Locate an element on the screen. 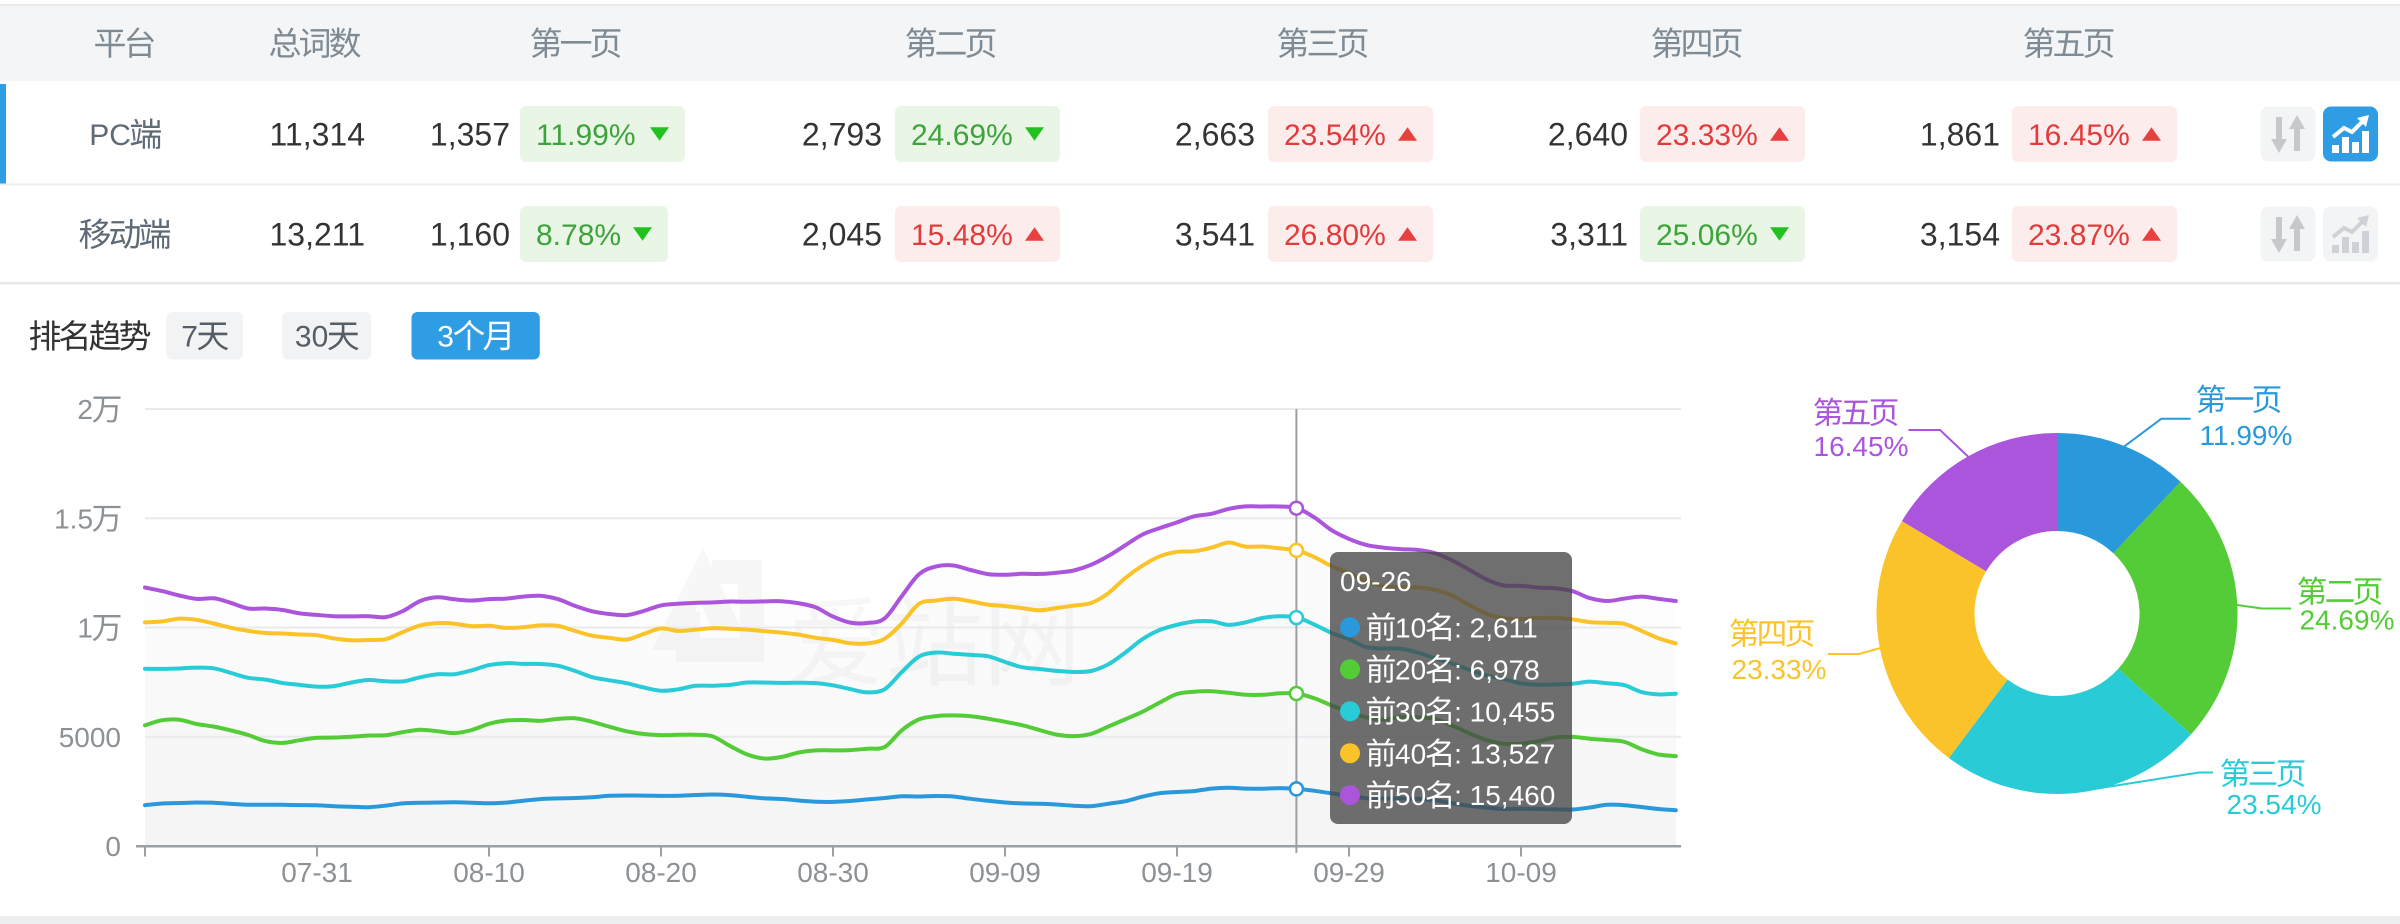 The height and width of the screenshot is (924, 2400). svg-text: 09-19 is located at coordinates (1177, 872).